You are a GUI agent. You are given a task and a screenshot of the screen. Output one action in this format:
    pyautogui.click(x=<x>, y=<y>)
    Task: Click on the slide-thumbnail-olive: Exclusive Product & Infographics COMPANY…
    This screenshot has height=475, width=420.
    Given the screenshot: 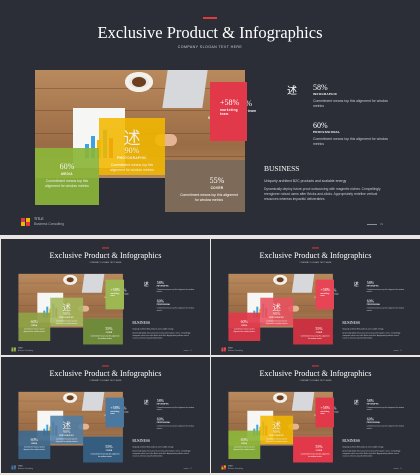 What is the action you would take?
    pyautogui.click(x=105, y=297)
    